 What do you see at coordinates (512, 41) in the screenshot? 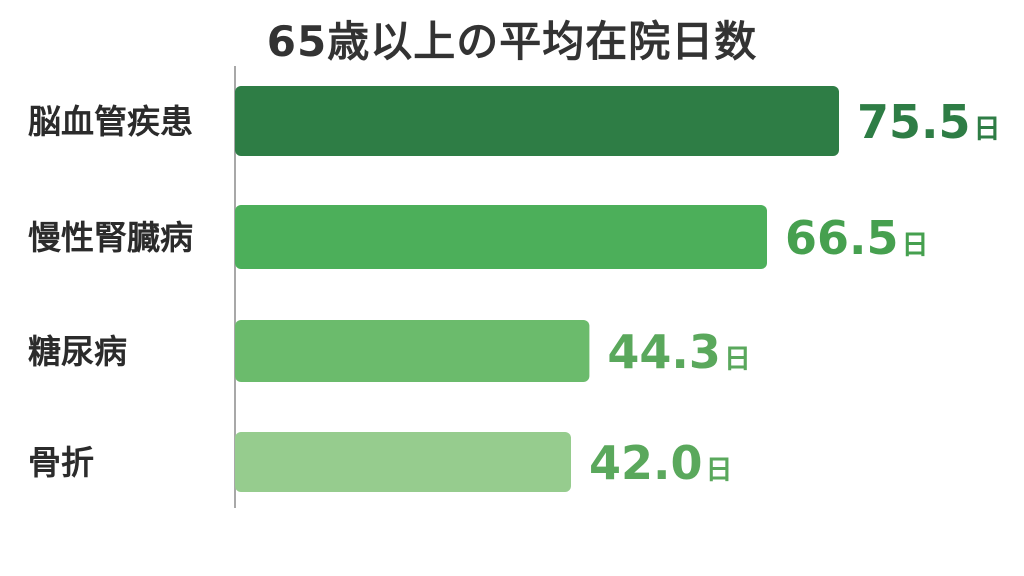
I see `chart-title: 65歳以上の平均在院日数` at bounding box center [512, 41].